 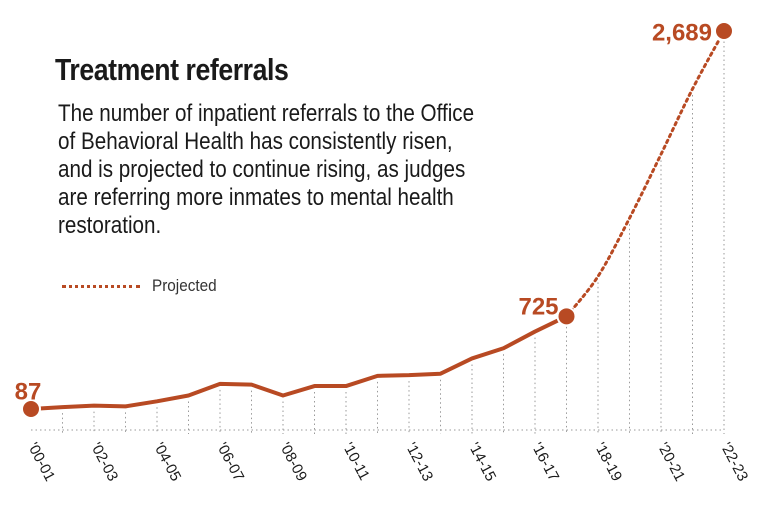 What do you see at coordinates (734, 462) in the screenshot?
I see `x-tick-label-11: '22-23` at bounding box center [734, 462].